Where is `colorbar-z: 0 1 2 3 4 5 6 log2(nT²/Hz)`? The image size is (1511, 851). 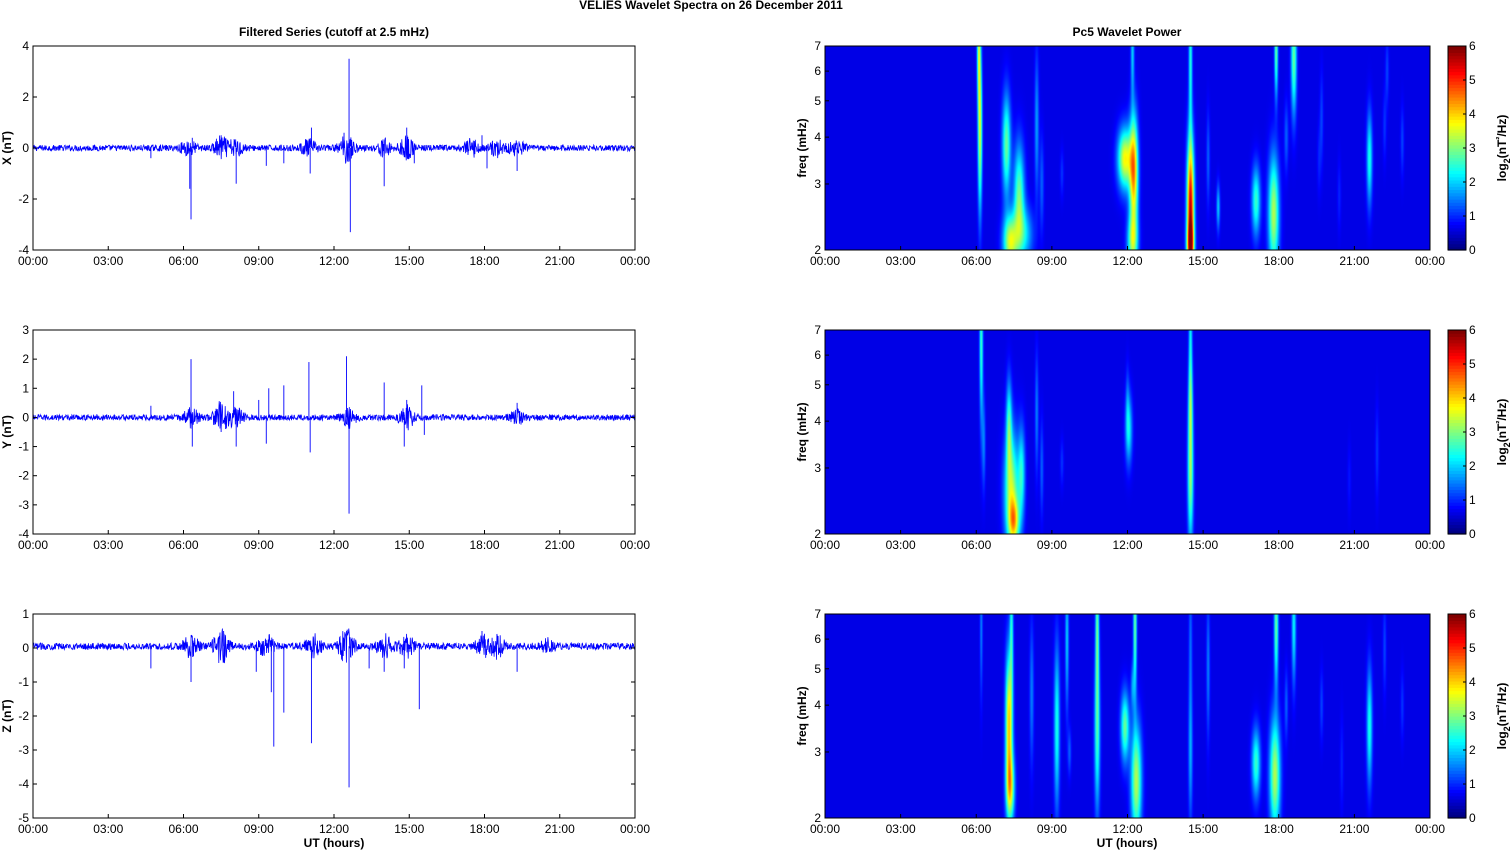
colorbar-z: 0 1 2 3 4 5 6 log2(nT²/Hz) is located at coordinates (1479, 716).